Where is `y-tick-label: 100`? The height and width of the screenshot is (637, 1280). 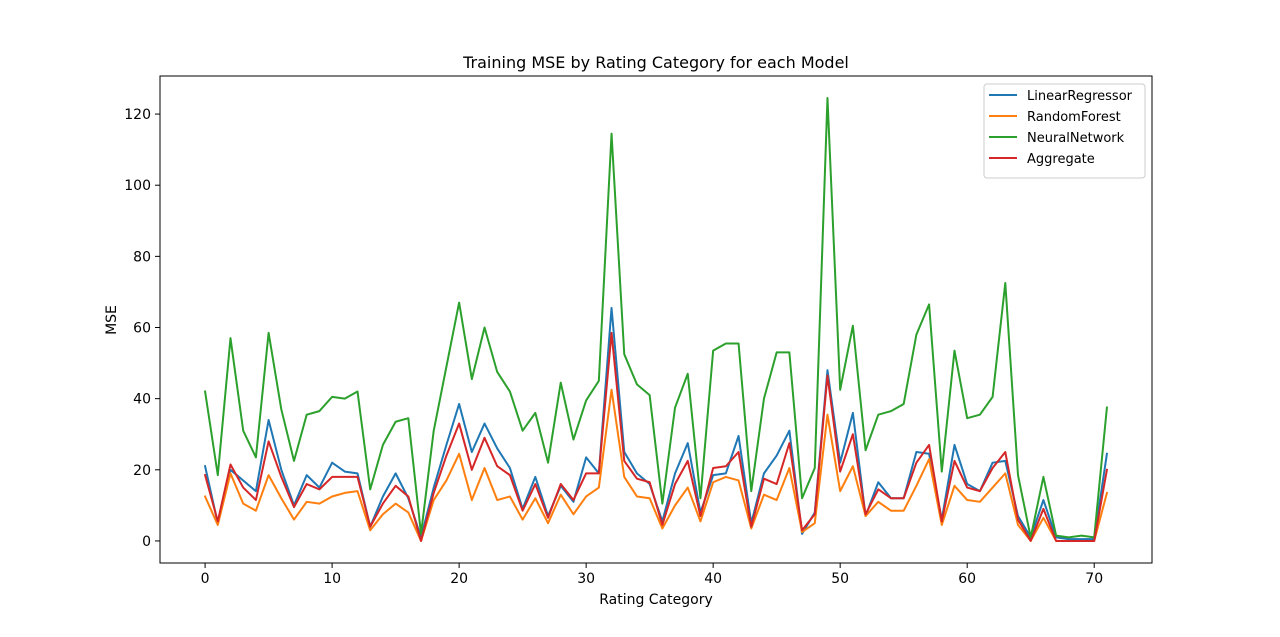 y-tick-label: 100 is located at coordinates (137, 186).